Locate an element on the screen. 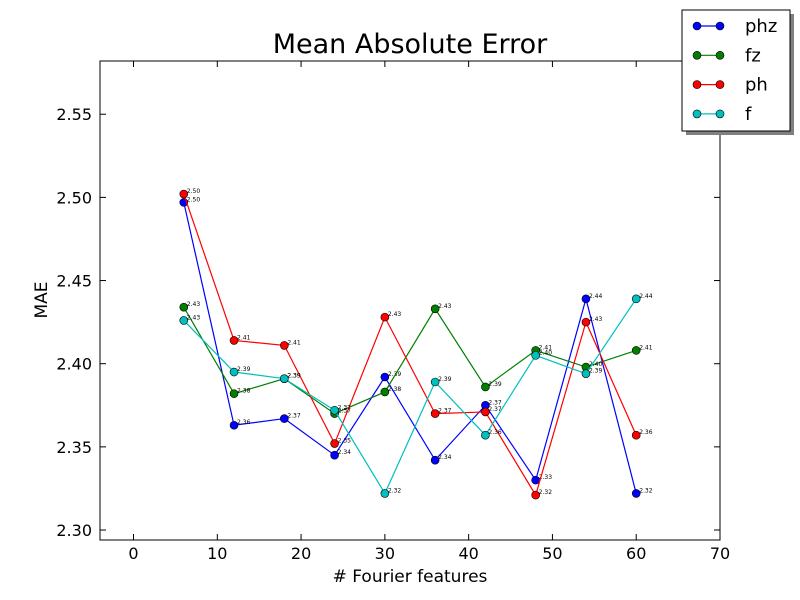 Image resolution: width=800 pixels, height=600 pixels. data-label-fz: 2.37 is located at coordinates (345, 411).